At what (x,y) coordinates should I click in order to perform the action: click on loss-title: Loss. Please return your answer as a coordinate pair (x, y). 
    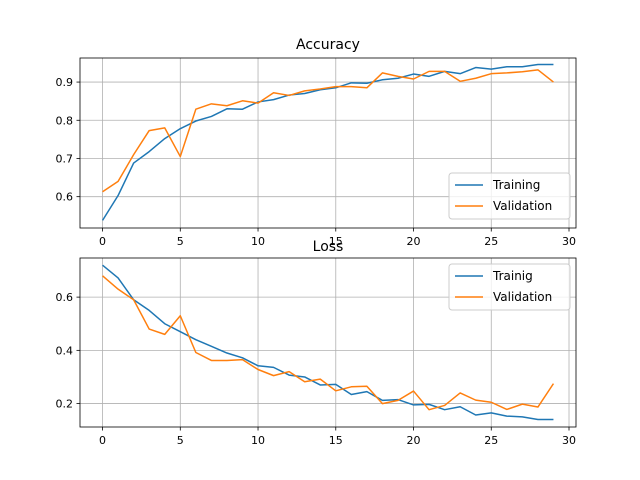
    Looking at the image, I should click on (328, 247).